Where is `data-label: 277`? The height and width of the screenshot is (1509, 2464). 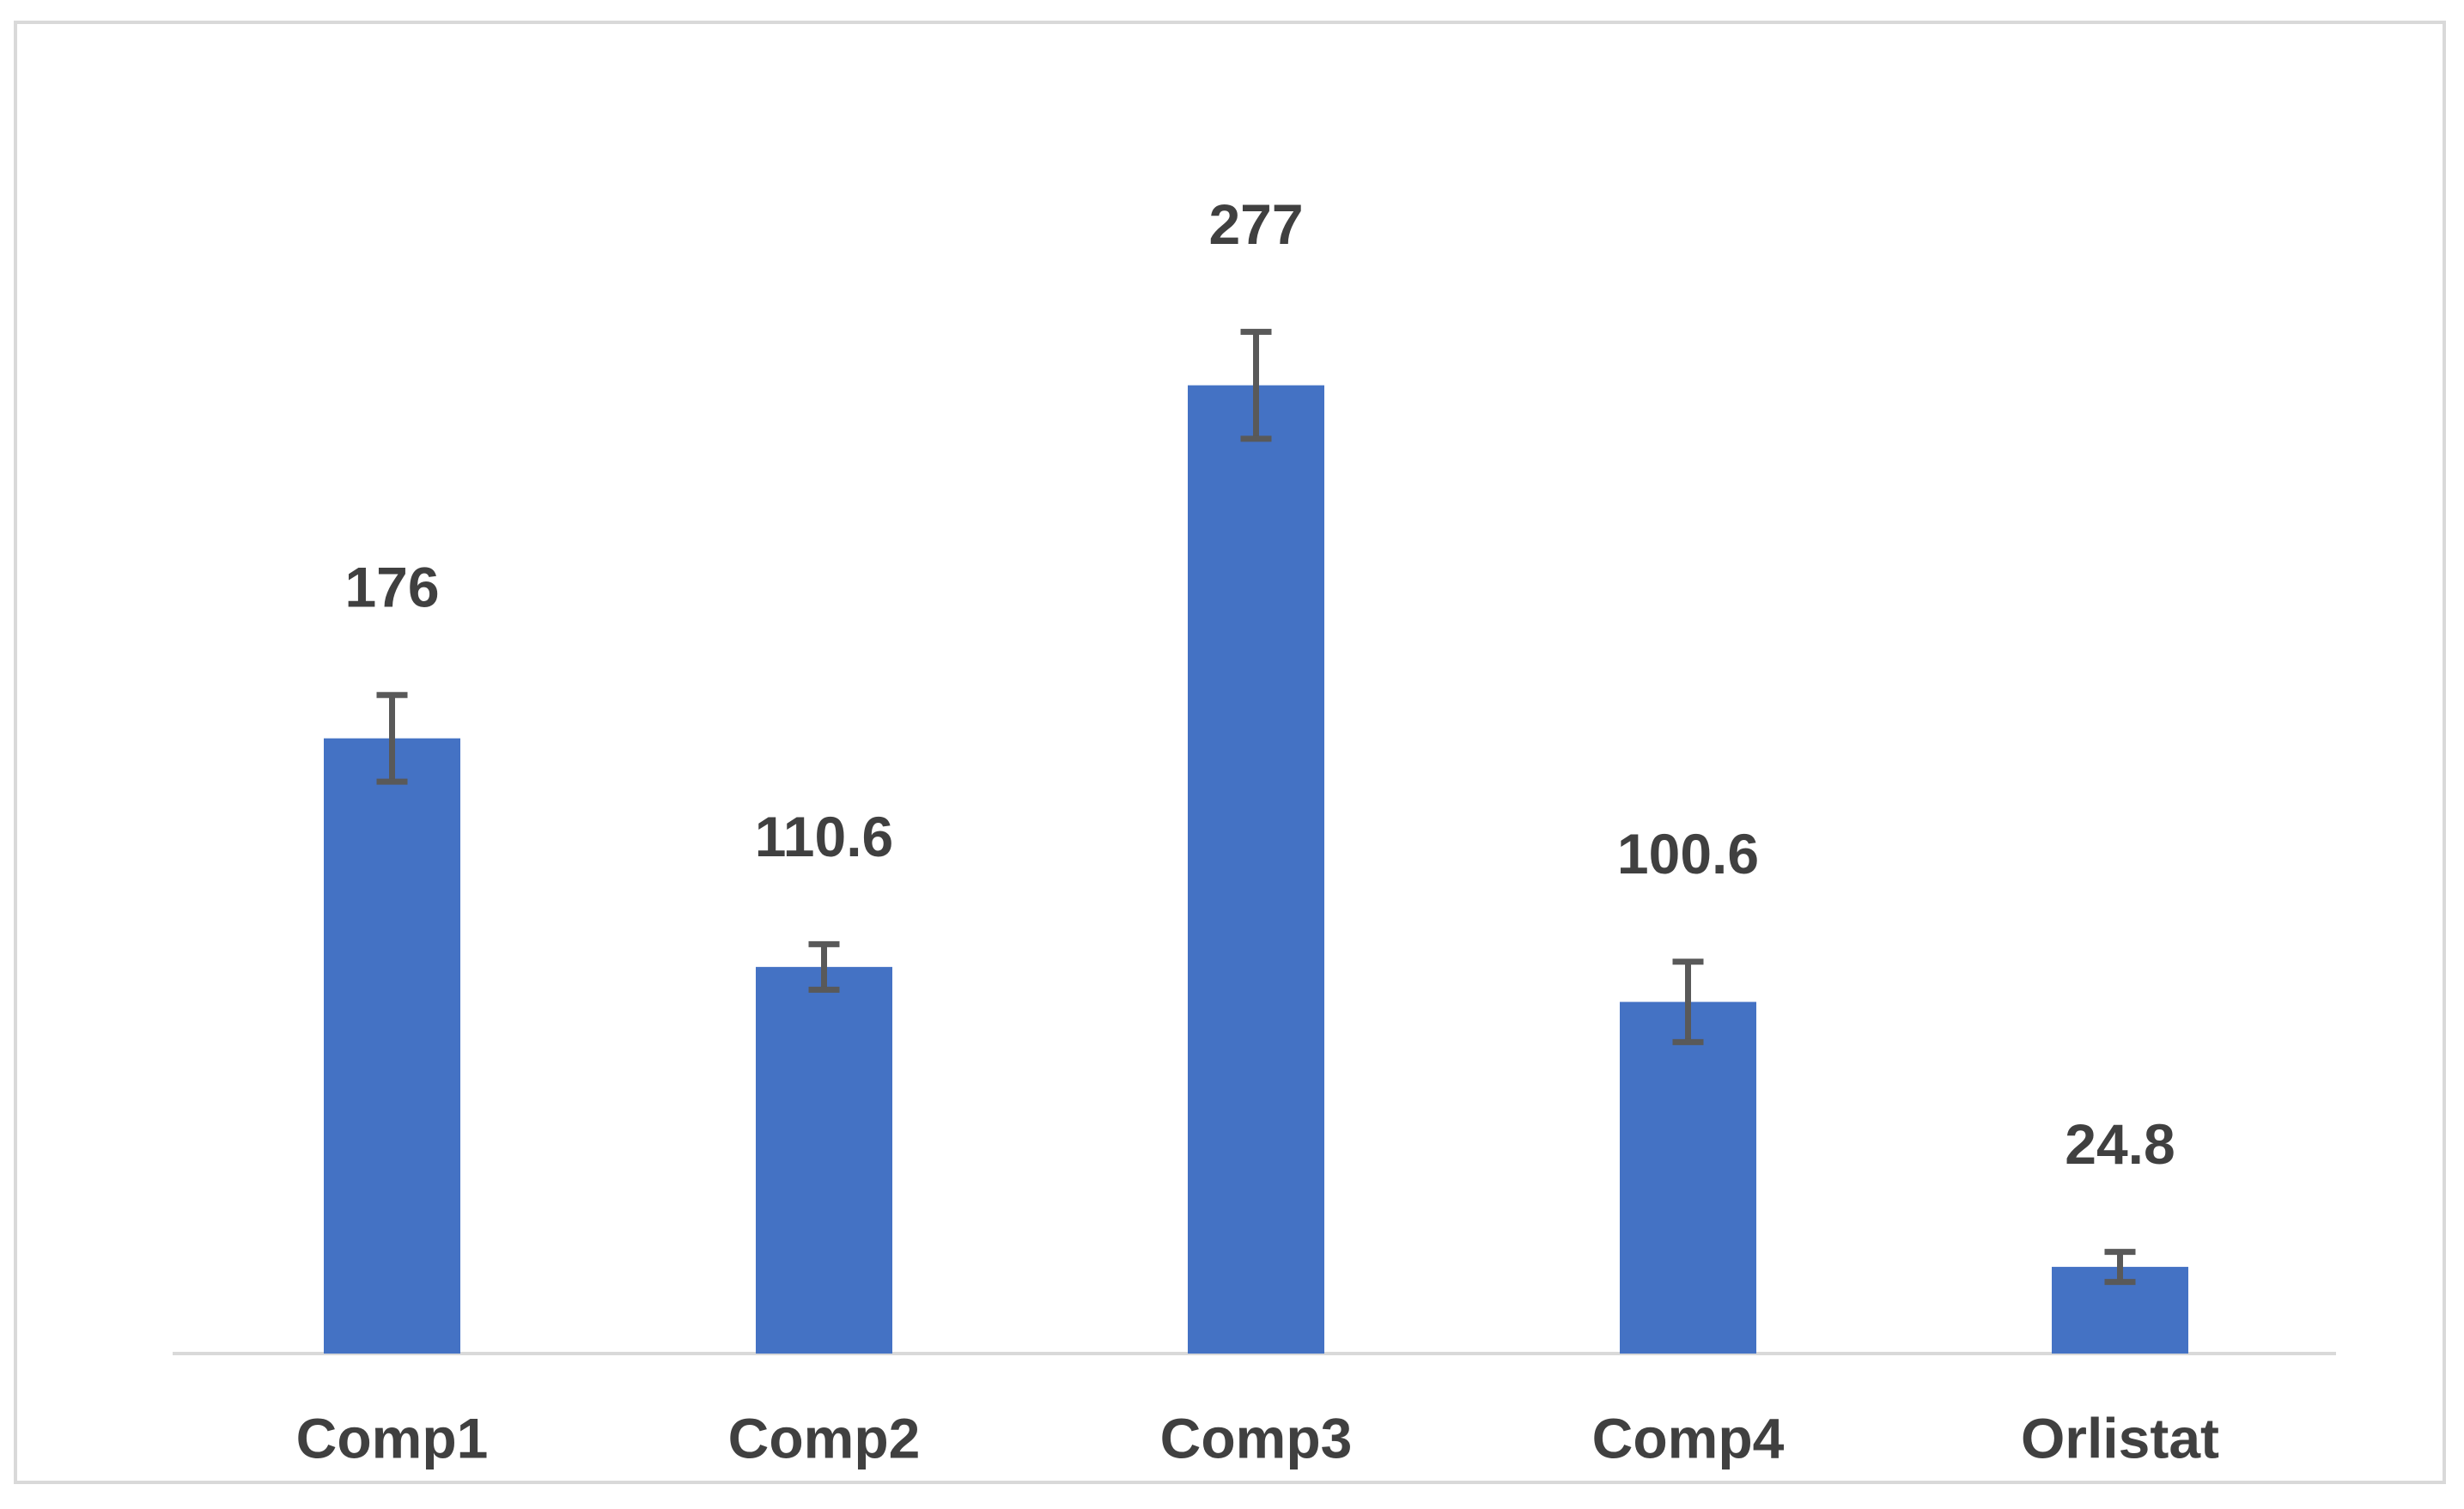
data-label: 277 is located at coordinates (1255, 224).